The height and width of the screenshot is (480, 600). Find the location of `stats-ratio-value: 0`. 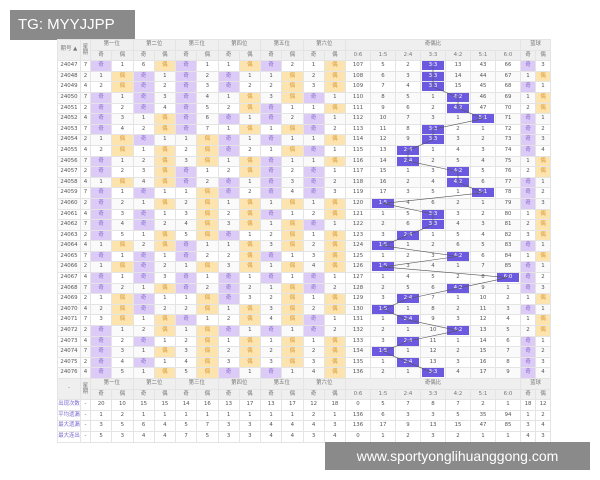

stats-ratio-value: 0 is located at coordinates (358, 436).